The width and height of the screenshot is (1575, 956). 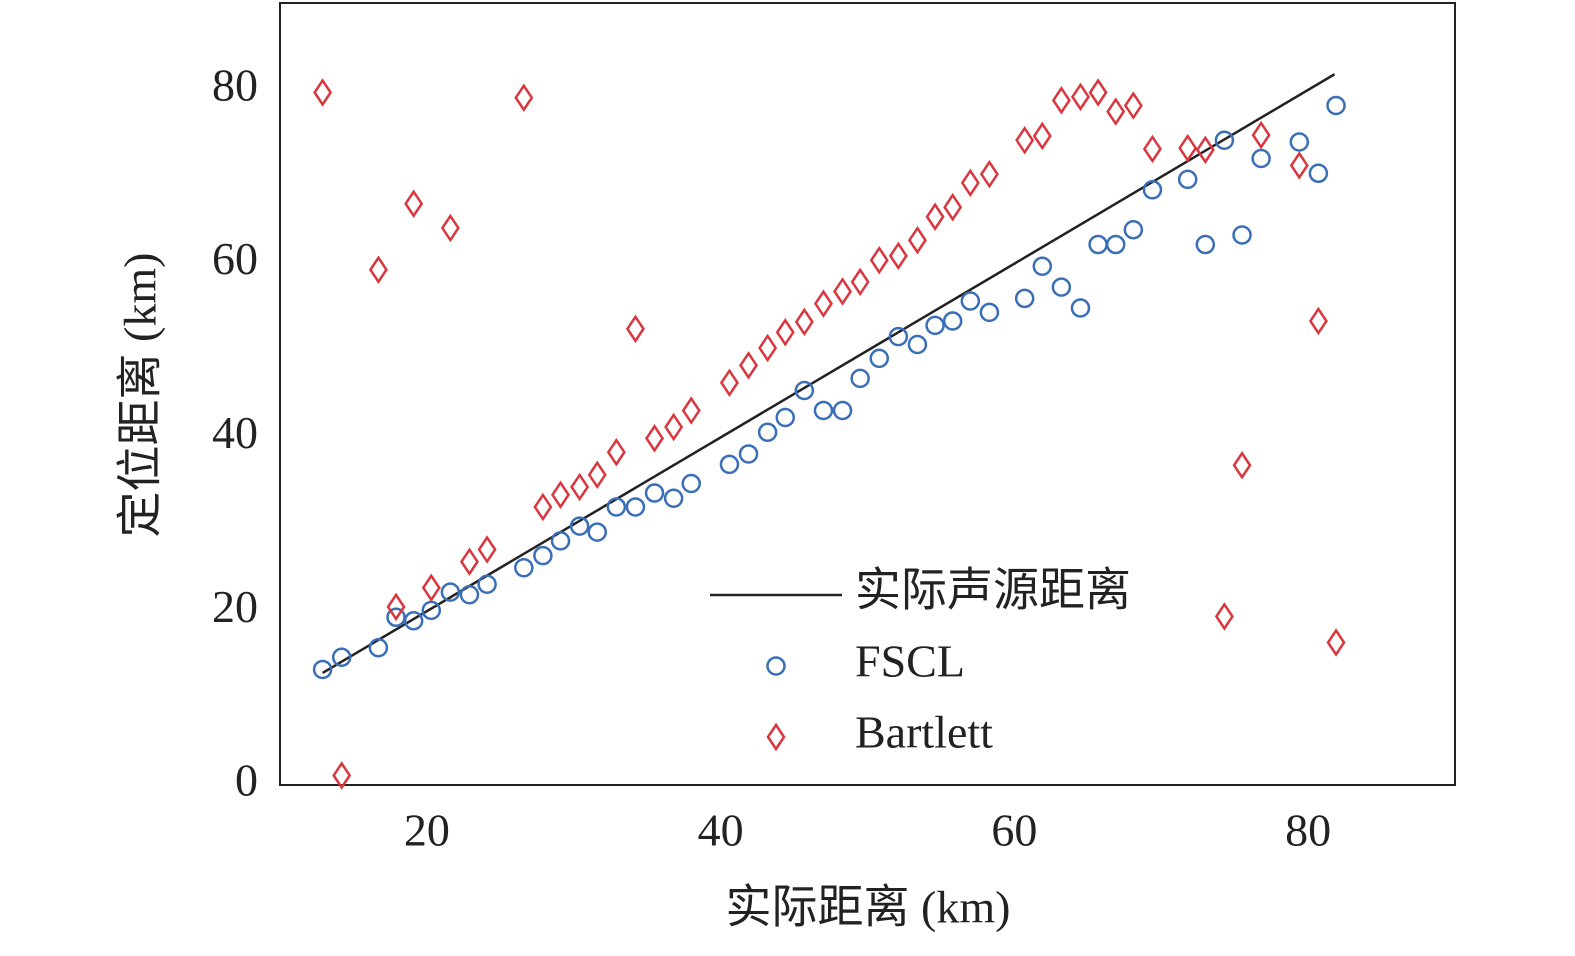 I want to click on y-tick-label: 80, so click(x=235, y=84).